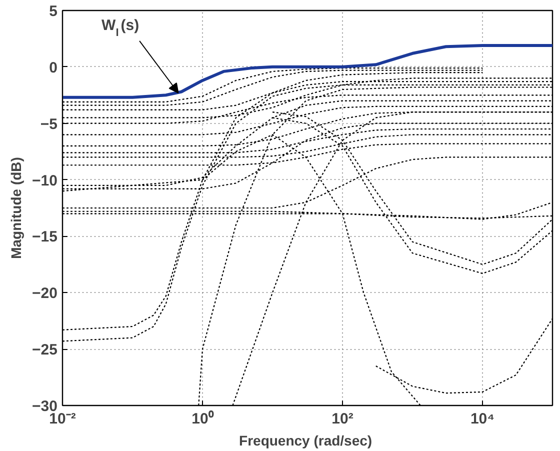 Image resolution: width=560 pixels, height=451 pixels. I want to click on x-axis-title: Frequency (rad/sec), so click(305, 440).